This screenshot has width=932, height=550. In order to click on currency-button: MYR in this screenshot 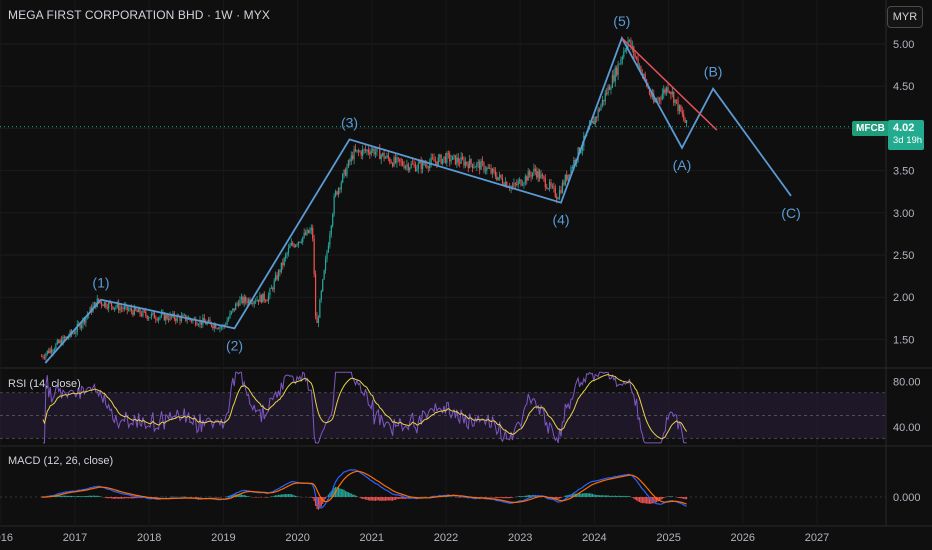, I will do `click(905, 17)`.